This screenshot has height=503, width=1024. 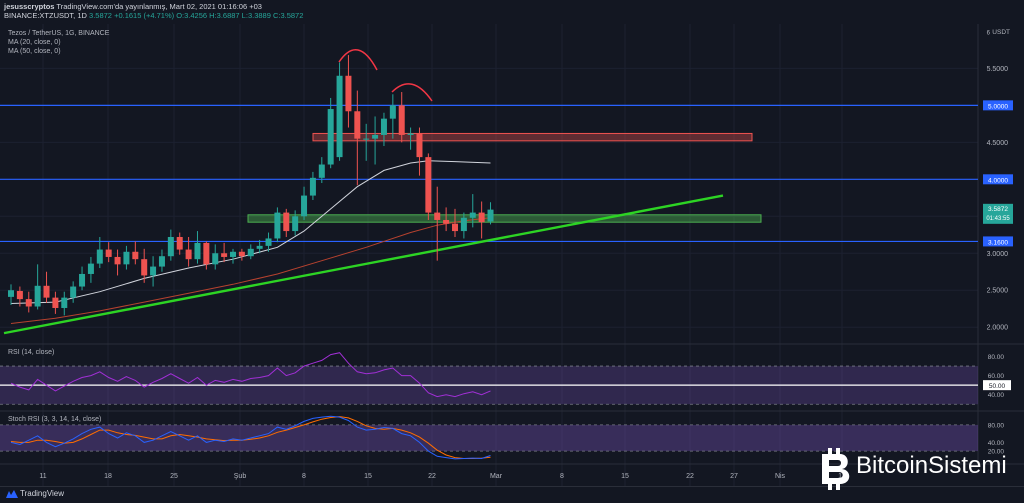 What do you see at coordinates (996, 452) in the screenshot?
I see `stoch-axis-tick: 20.00` at bounding box center [996, 452].